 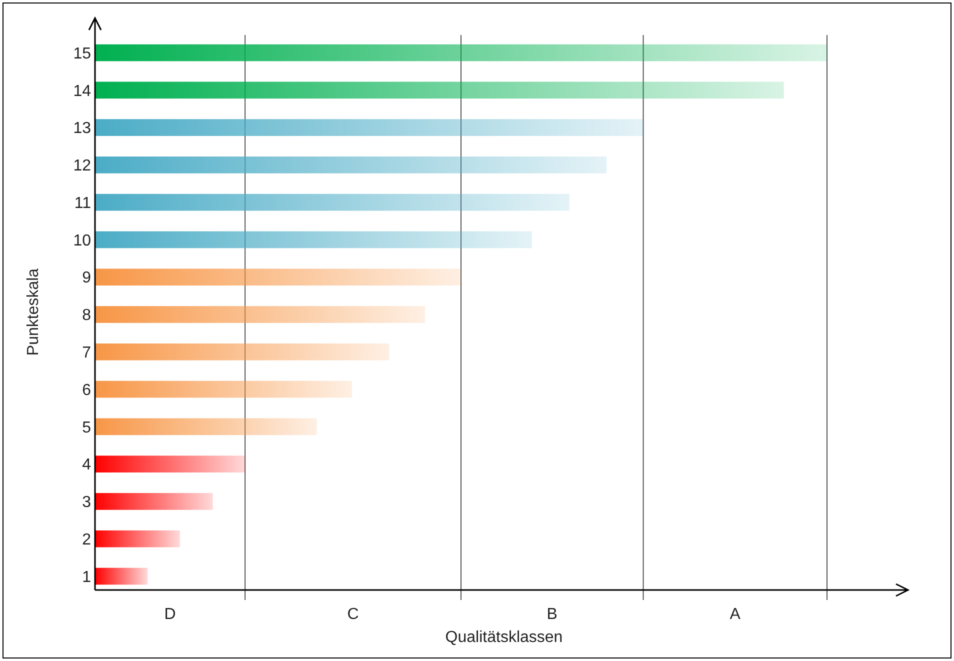 What do you see at coordinates (735, 614) in the screenshot?
I see `text: A` at bounding box center [735, 614].